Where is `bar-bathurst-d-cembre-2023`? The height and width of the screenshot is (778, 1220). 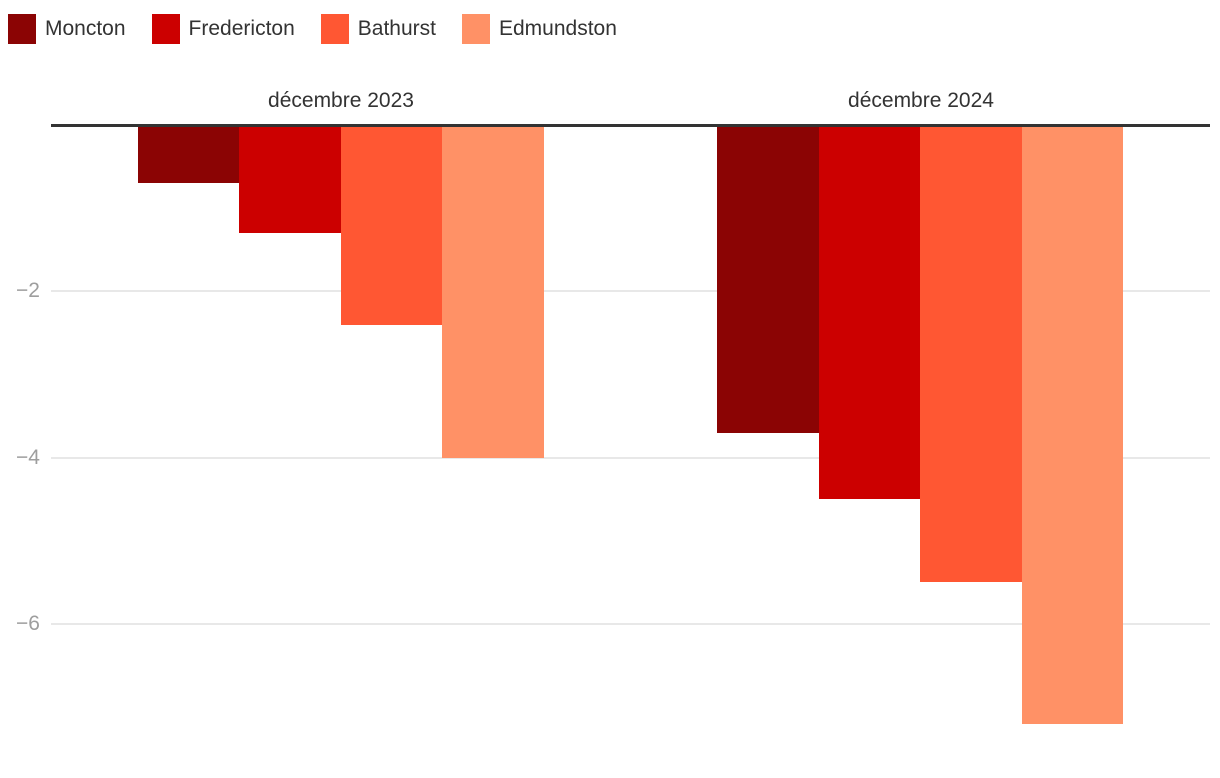
bar-bathurst-d-cembre-2023 is located at coordinates (391, 225).